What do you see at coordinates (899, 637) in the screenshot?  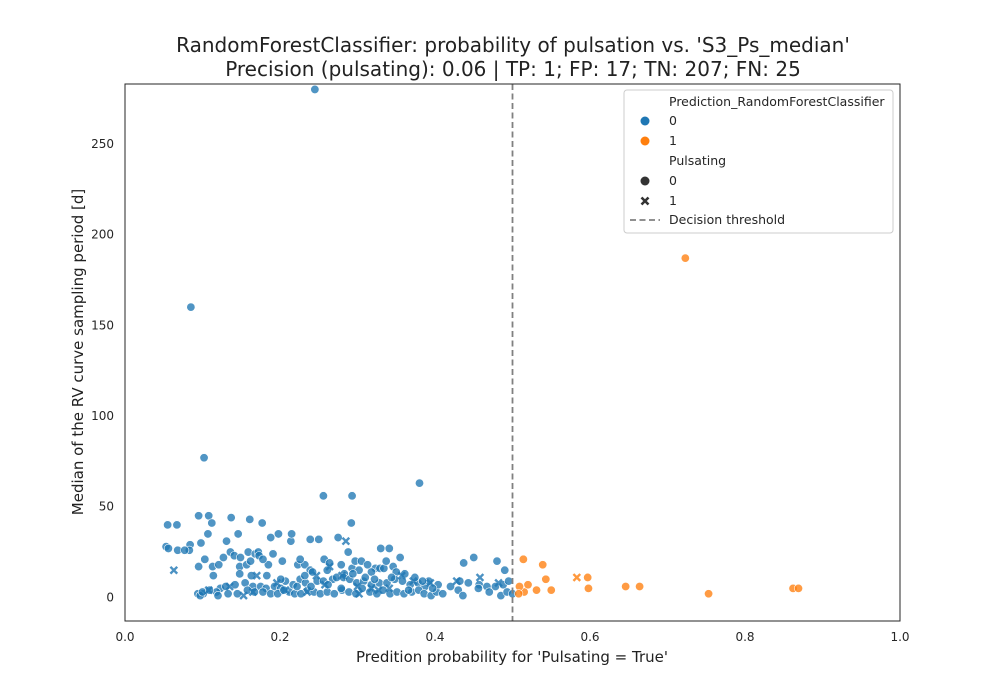 I see `x-tick-label: 1.0` at bounding box center [899, 637].